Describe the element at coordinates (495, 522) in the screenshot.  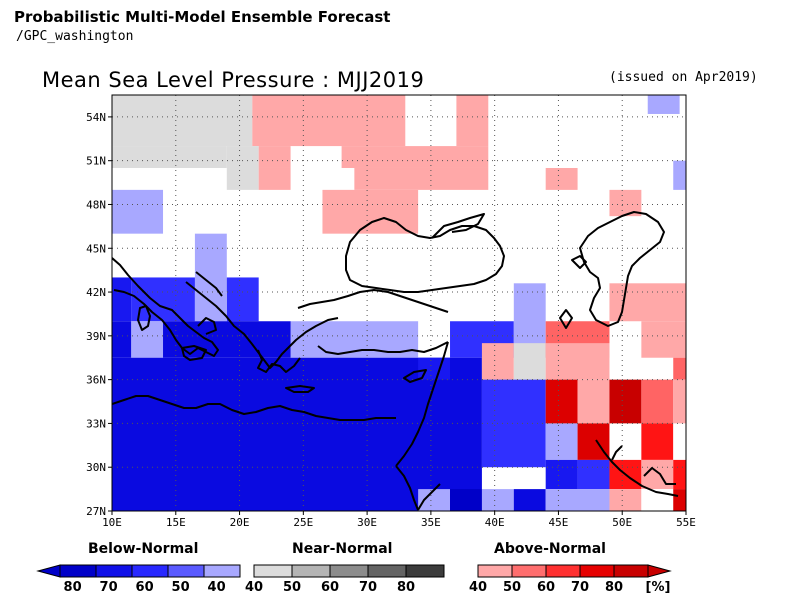
I see `lon-label: 40E` at that location.